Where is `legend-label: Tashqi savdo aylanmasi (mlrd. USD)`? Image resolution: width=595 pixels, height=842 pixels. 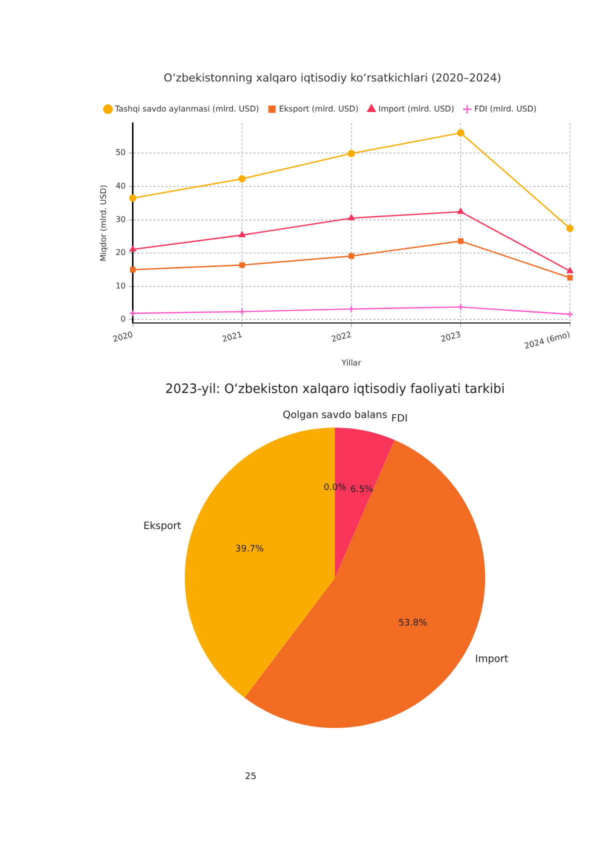 legend-label: Tashqi savdo aylanmasi (mlrd. USD) is located at coordinates (186, 109).